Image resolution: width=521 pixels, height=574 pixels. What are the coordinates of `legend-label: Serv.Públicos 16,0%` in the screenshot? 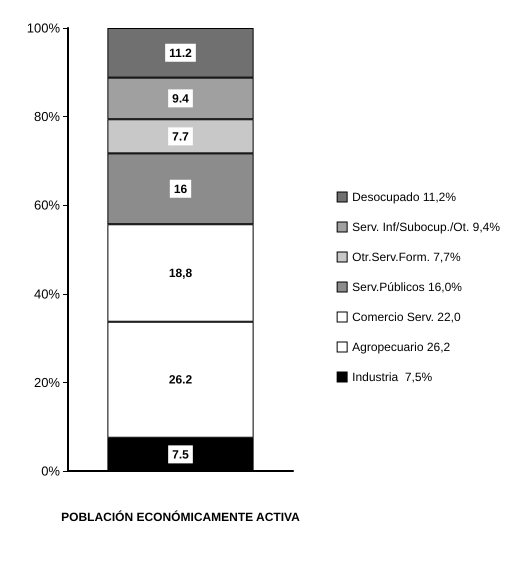 It's located at (407, 287).